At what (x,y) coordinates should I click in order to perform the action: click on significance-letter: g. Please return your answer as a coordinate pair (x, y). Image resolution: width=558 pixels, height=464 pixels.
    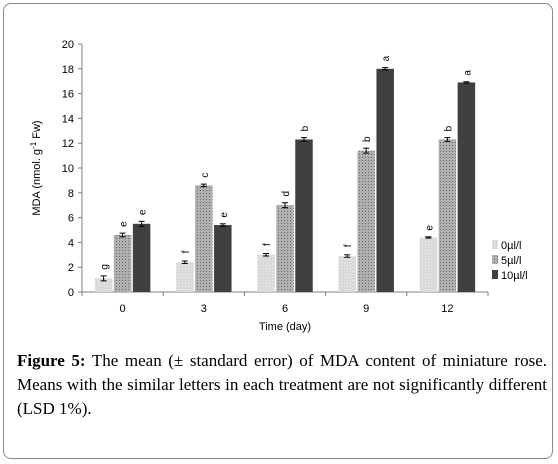
    Looking at the image, I should click on (105, 267).